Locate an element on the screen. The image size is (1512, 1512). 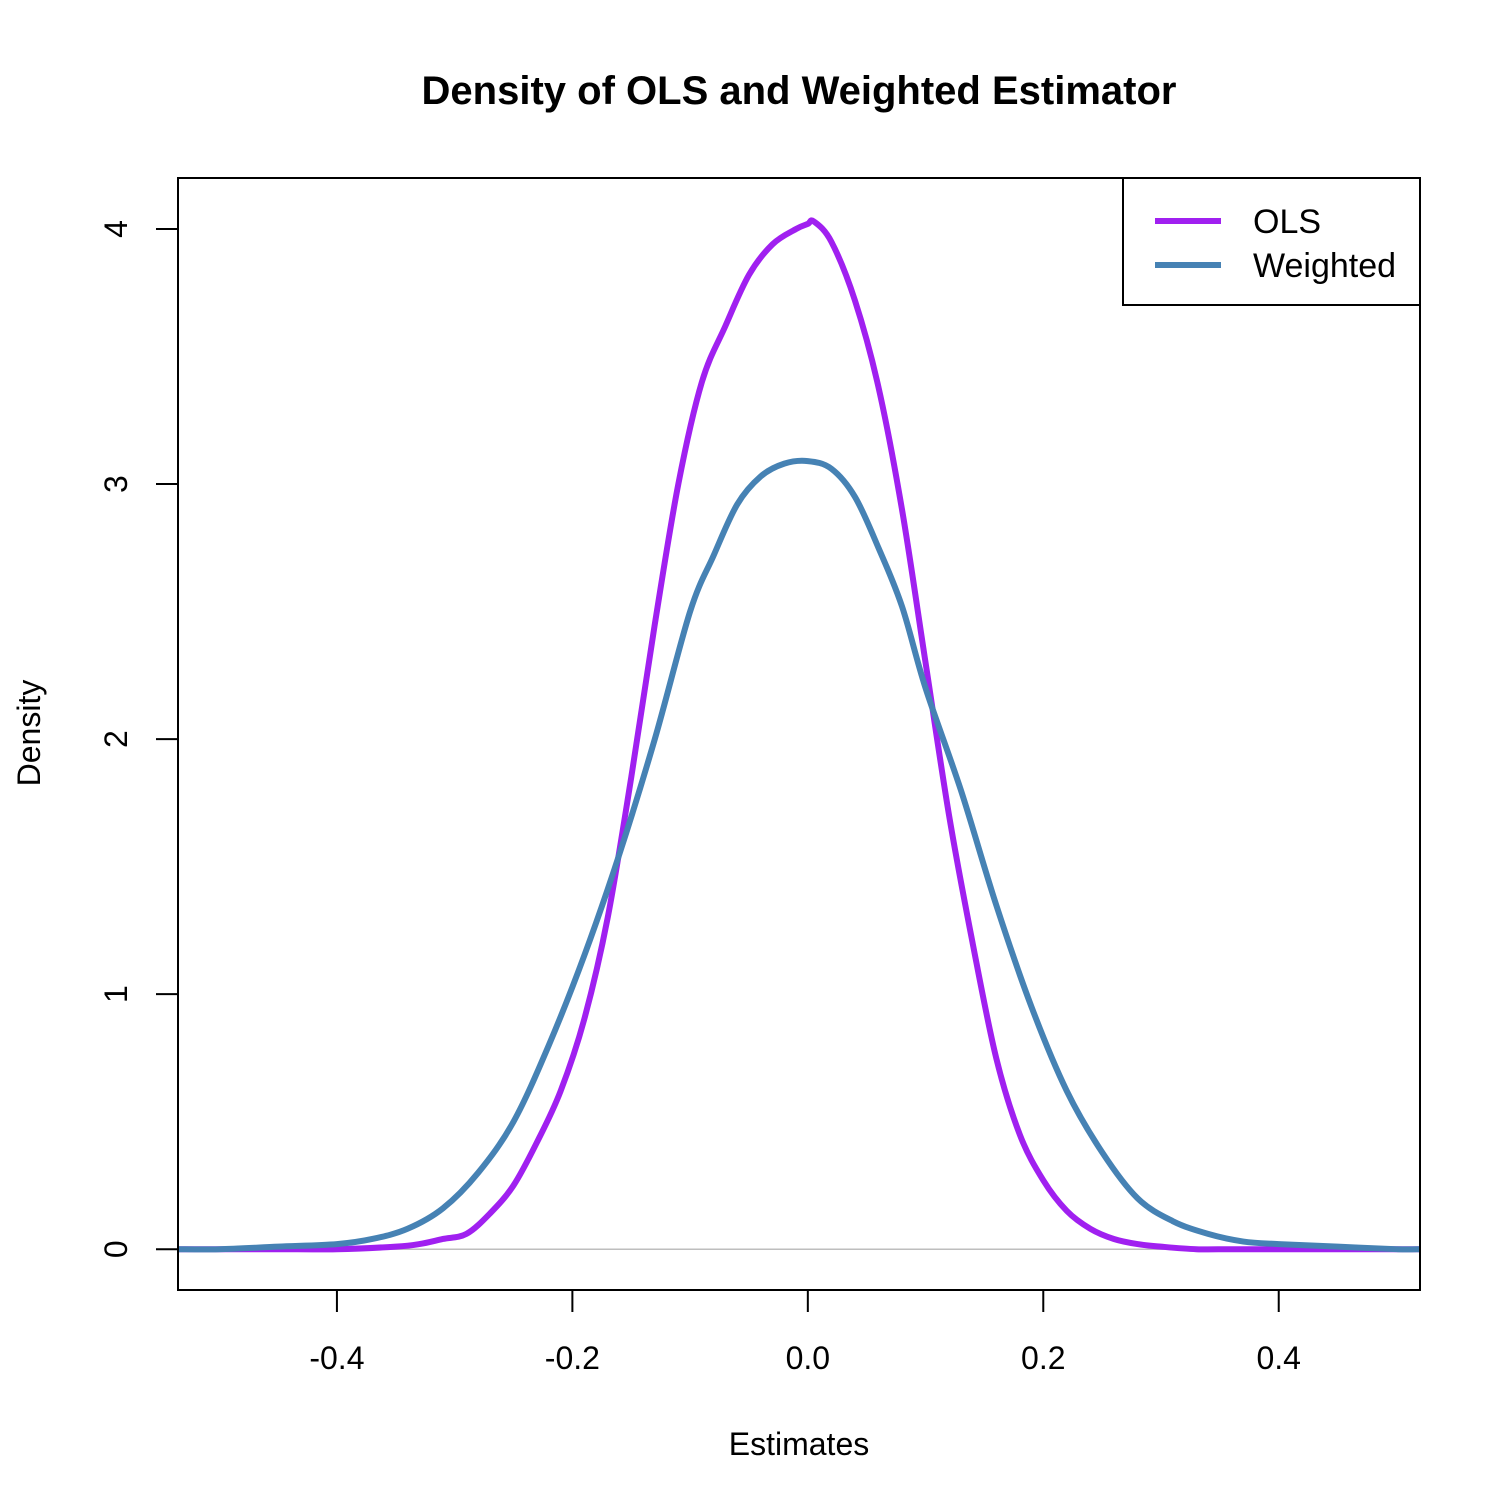
x-axis: -0.4 -0.2 0.0 0.2 0.4 is located at coordinates (805, 1332).